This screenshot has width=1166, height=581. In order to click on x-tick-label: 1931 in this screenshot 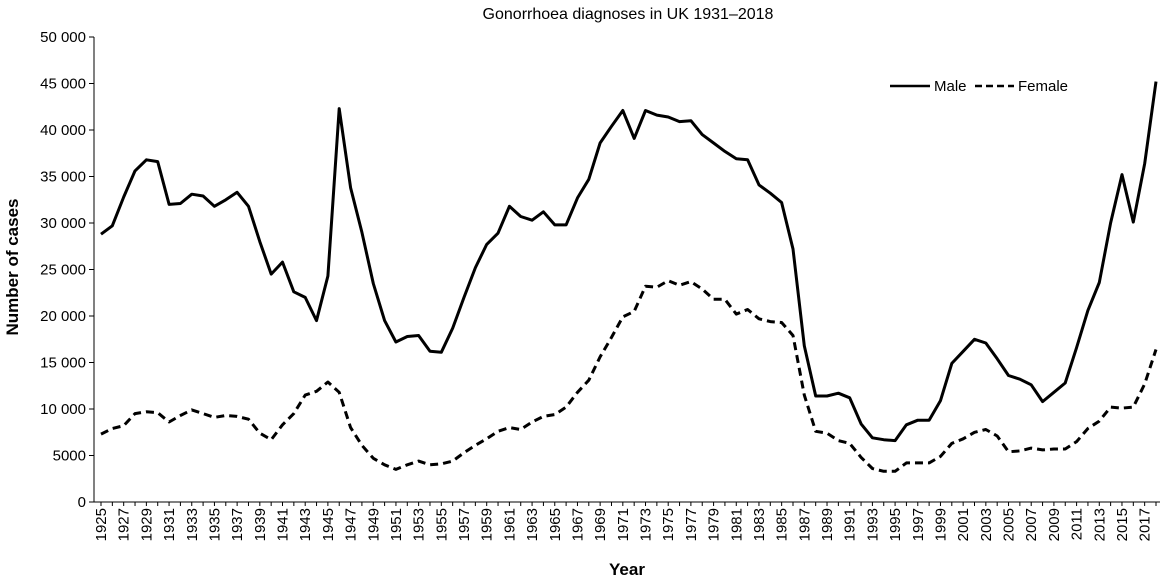, I will do `click(169, 524)`.